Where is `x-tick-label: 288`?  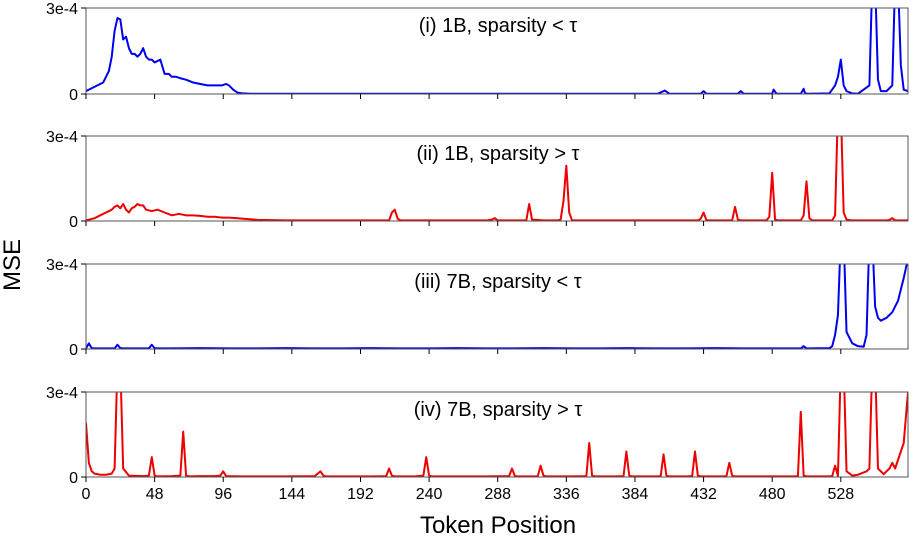 x-tick-label: 288 is located at coordinates (497, 494).